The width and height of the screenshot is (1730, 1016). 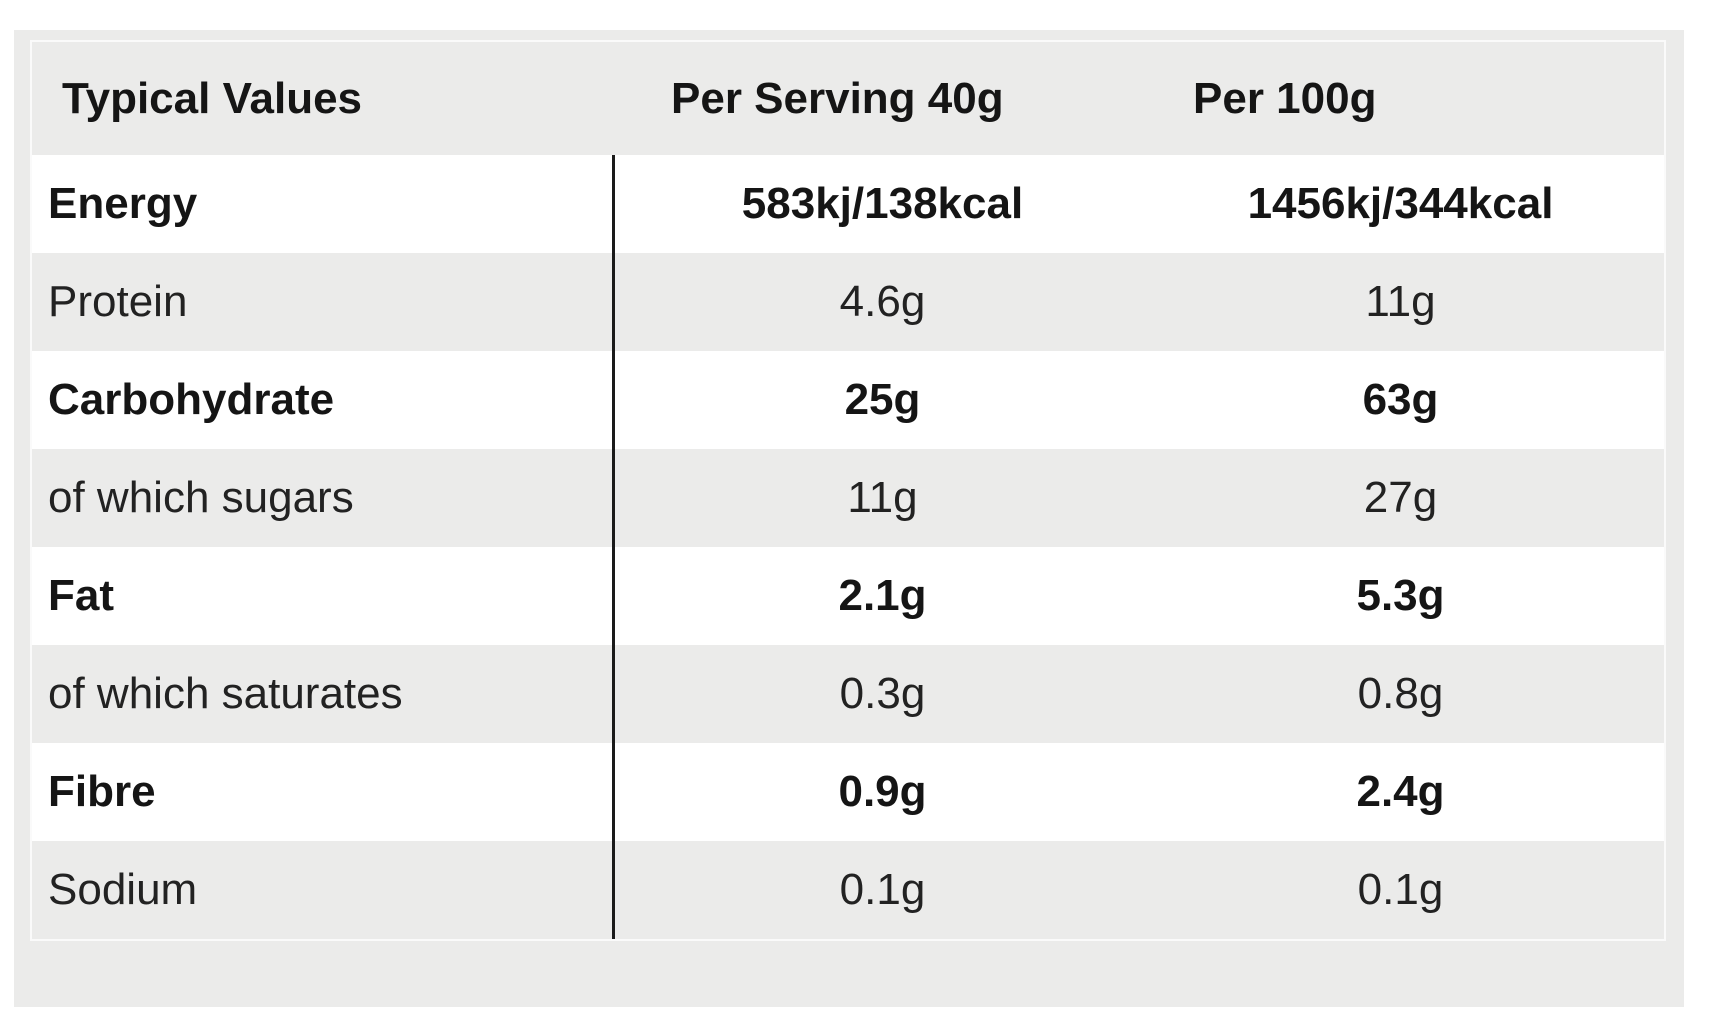 I want to click on row-per-100g: 27g, so click(x=1400, y=497).